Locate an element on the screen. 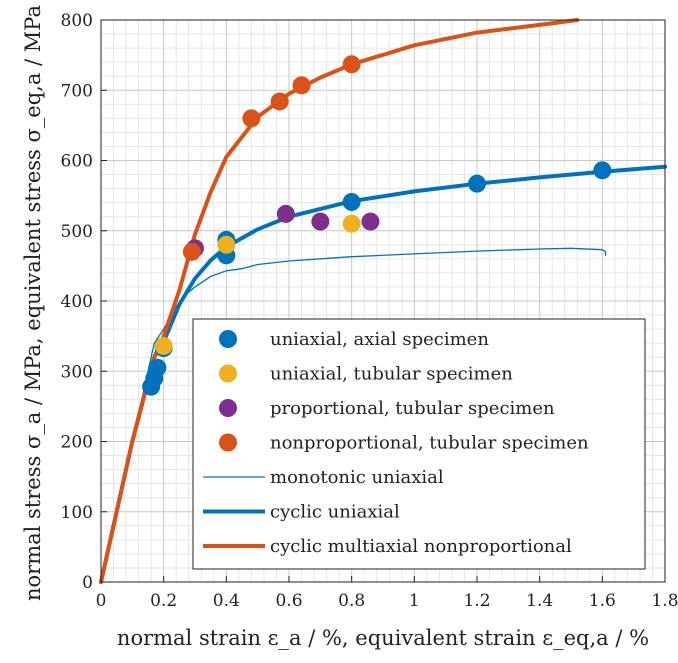 The height and width of the screenshot is (663, 678). legend-label-uniaxial-axial-specimen: uniaxial, axial specimen is located at coordinates (379, 339).